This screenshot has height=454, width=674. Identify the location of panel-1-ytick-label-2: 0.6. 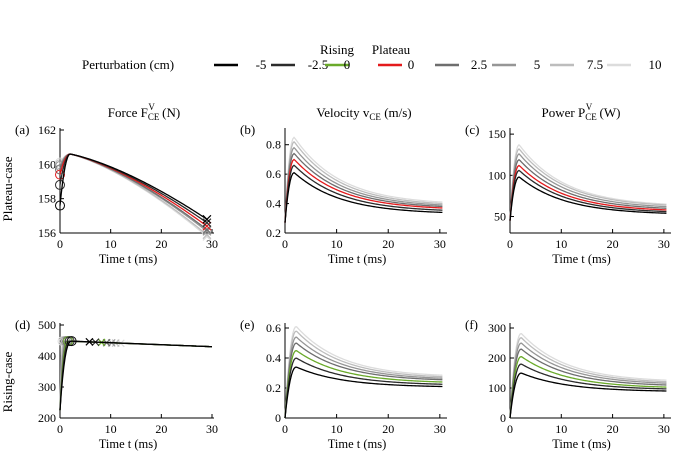
(273, 174).